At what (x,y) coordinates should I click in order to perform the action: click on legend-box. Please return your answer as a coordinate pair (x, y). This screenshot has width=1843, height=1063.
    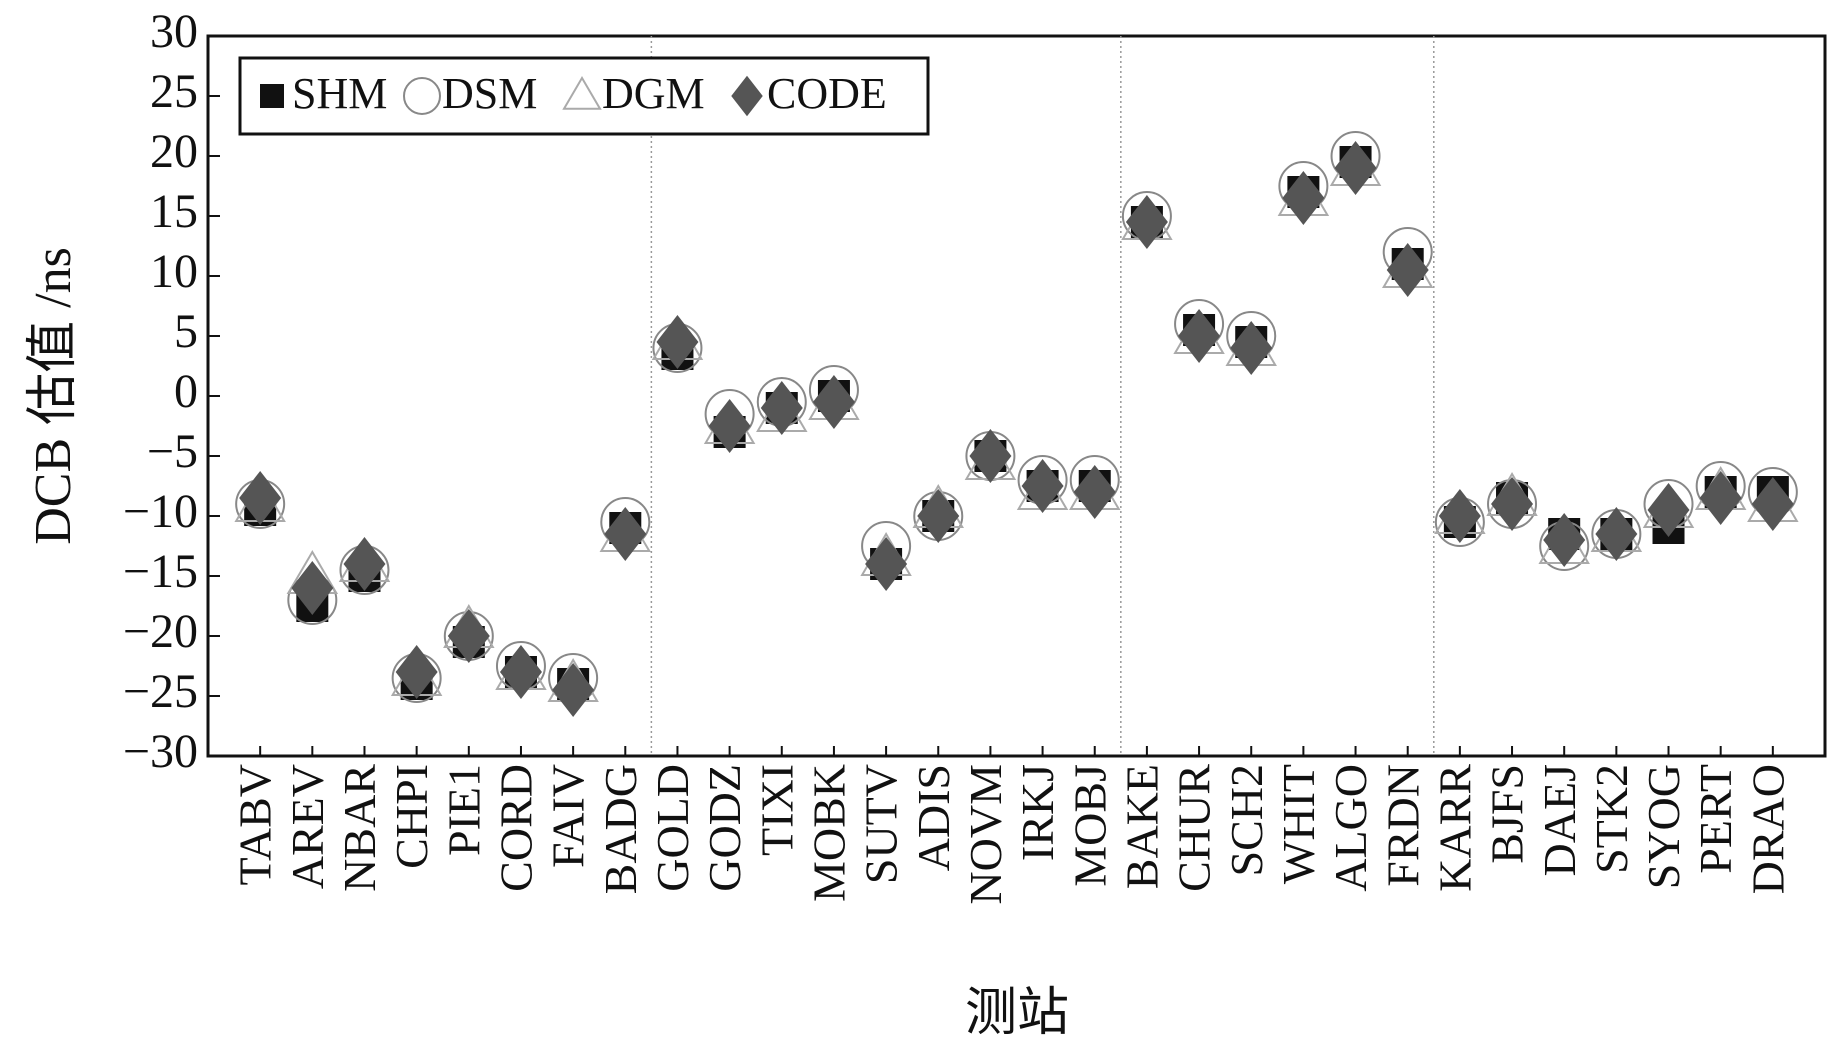
    Looking at the image, I should click on (584, 96).